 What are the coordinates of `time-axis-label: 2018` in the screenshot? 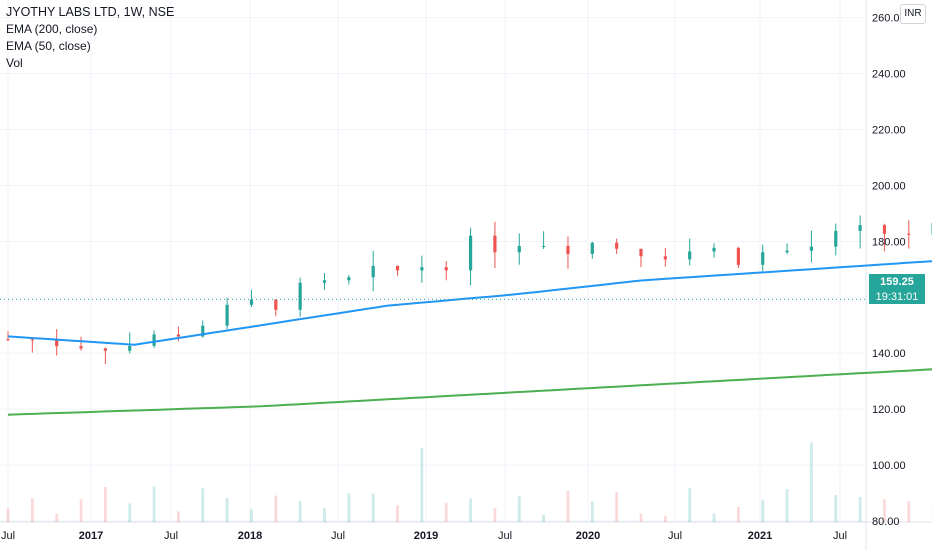 It's located at (250, 536).